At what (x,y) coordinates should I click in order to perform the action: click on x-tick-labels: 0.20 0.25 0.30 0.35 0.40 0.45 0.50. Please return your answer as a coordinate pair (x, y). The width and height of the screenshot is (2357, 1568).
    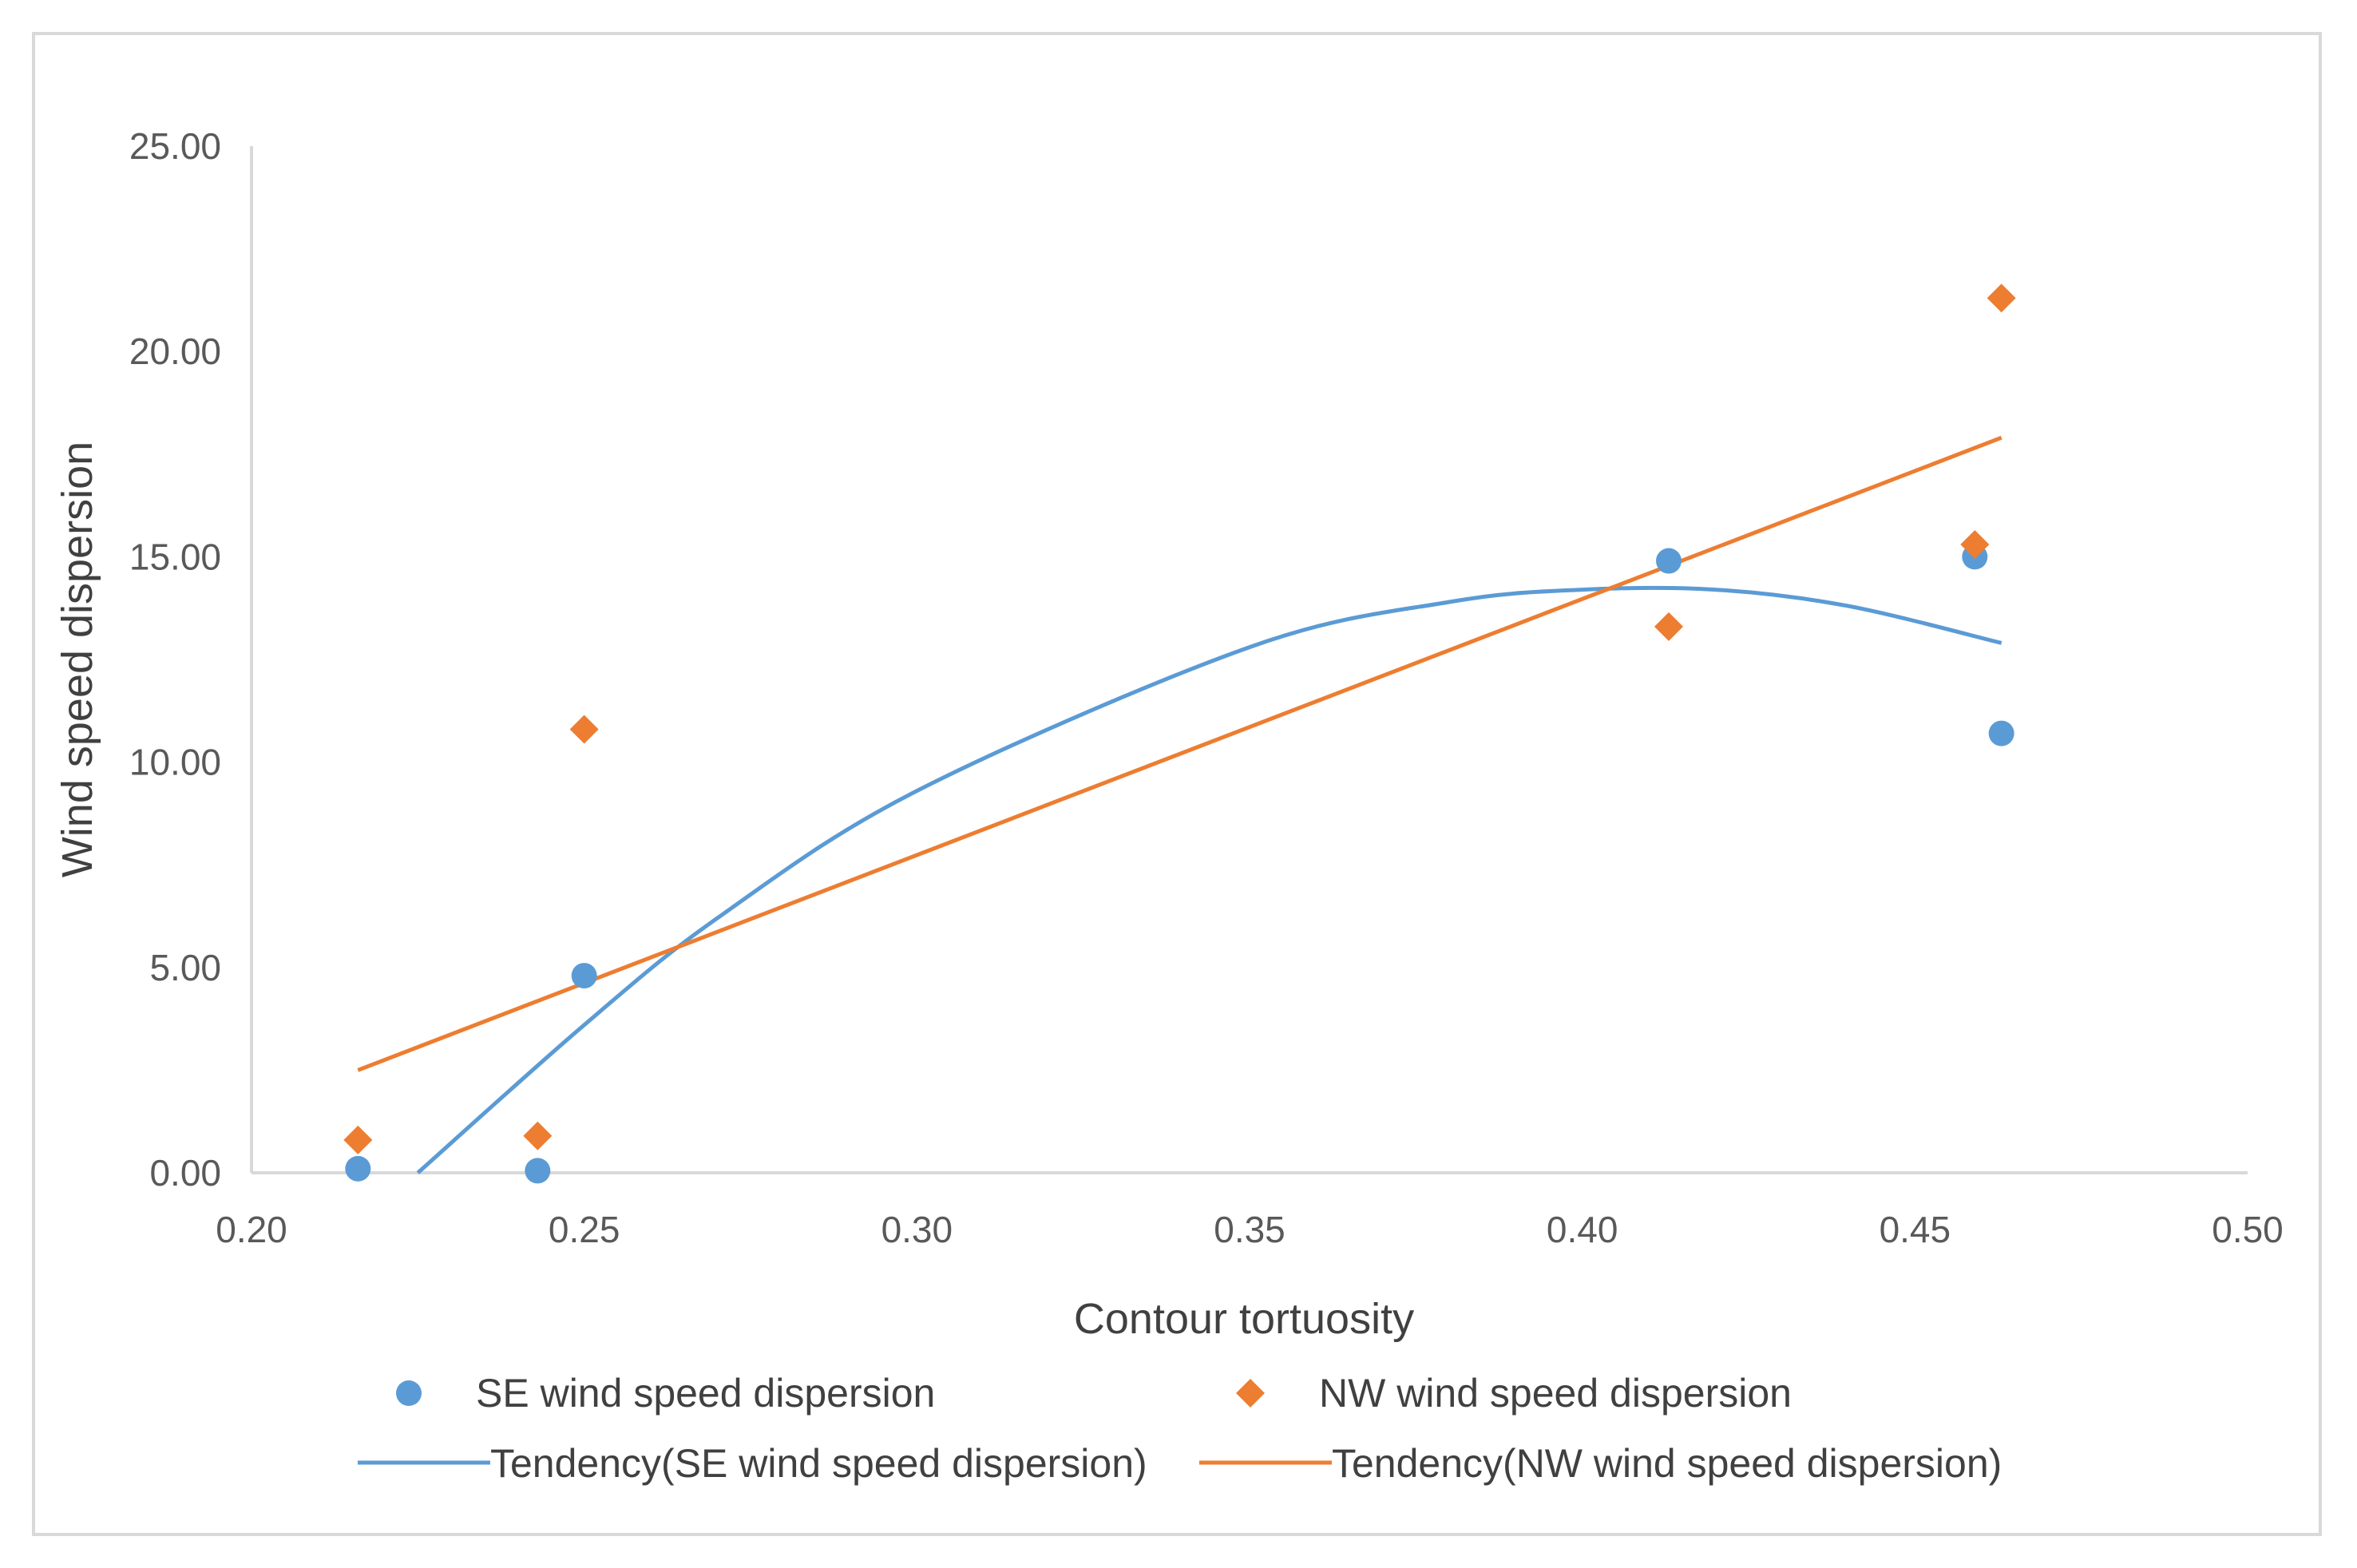
    Looking at the image, I should click on (1250, 1230).